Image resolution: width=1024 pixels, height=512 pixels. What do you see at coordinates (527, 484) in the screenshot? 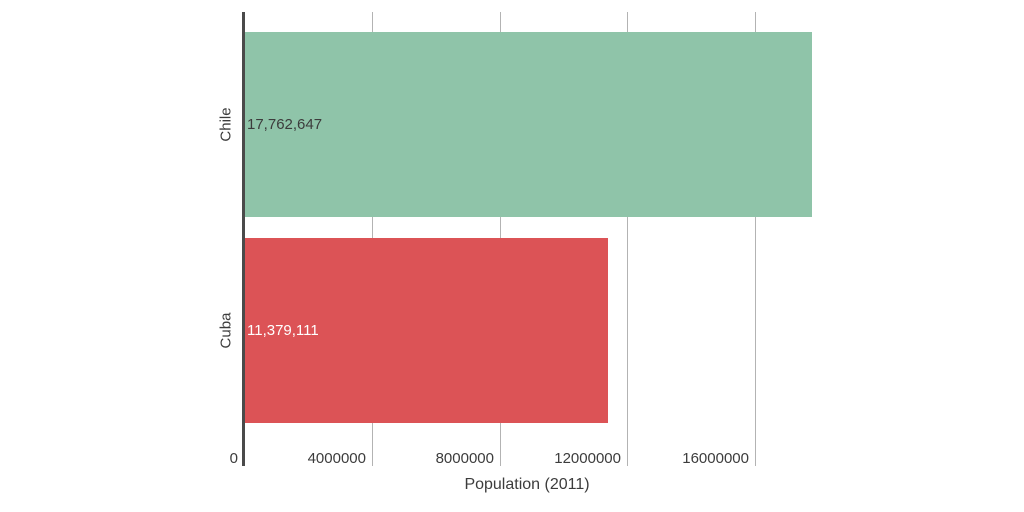
I see `x-axis-title: Population (2011)` at bounding box center [527, 484].